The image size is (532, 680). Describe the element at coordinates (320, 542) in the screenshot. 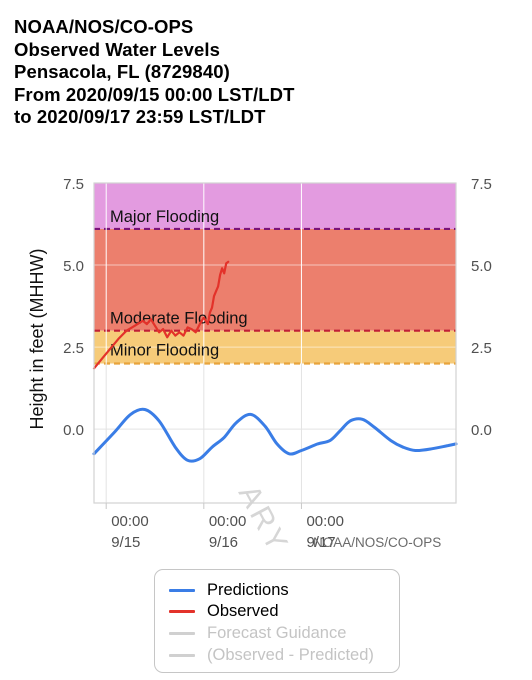

I see `x-tick-date-2: 9/17` at that location.